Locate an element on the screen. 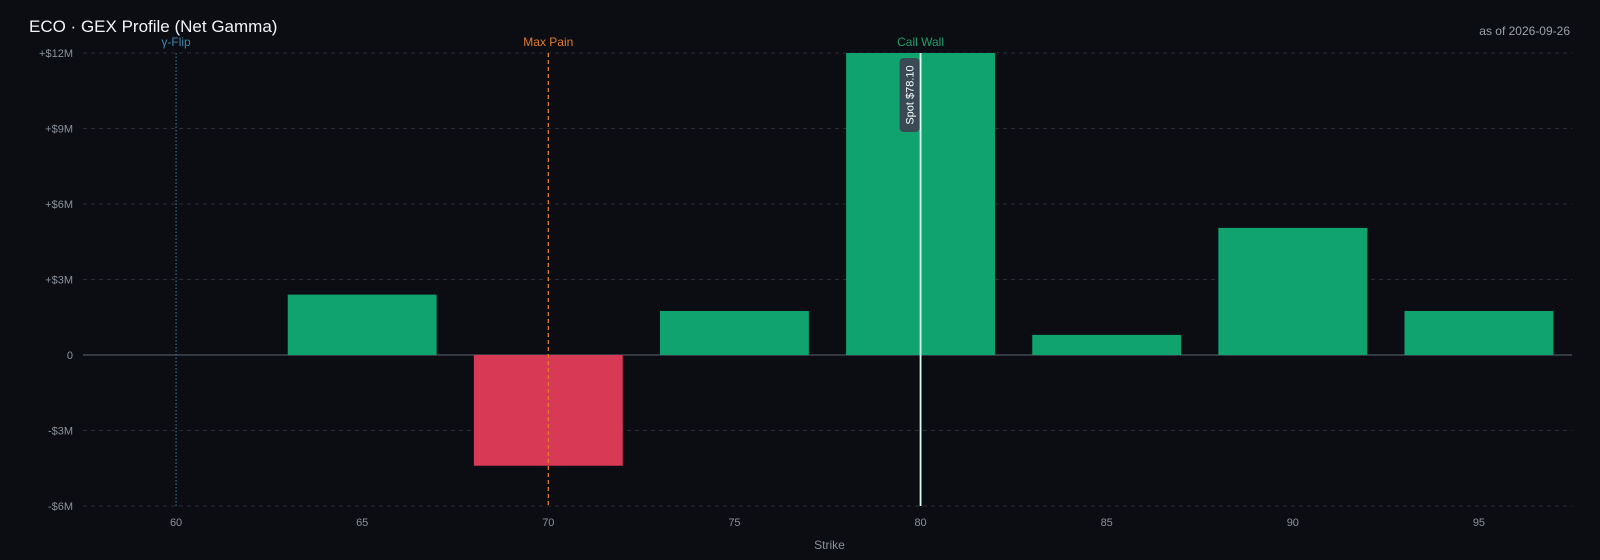 The image size is (1600, 560). y-tick-label: 0 is located at coordinates (70, 356).